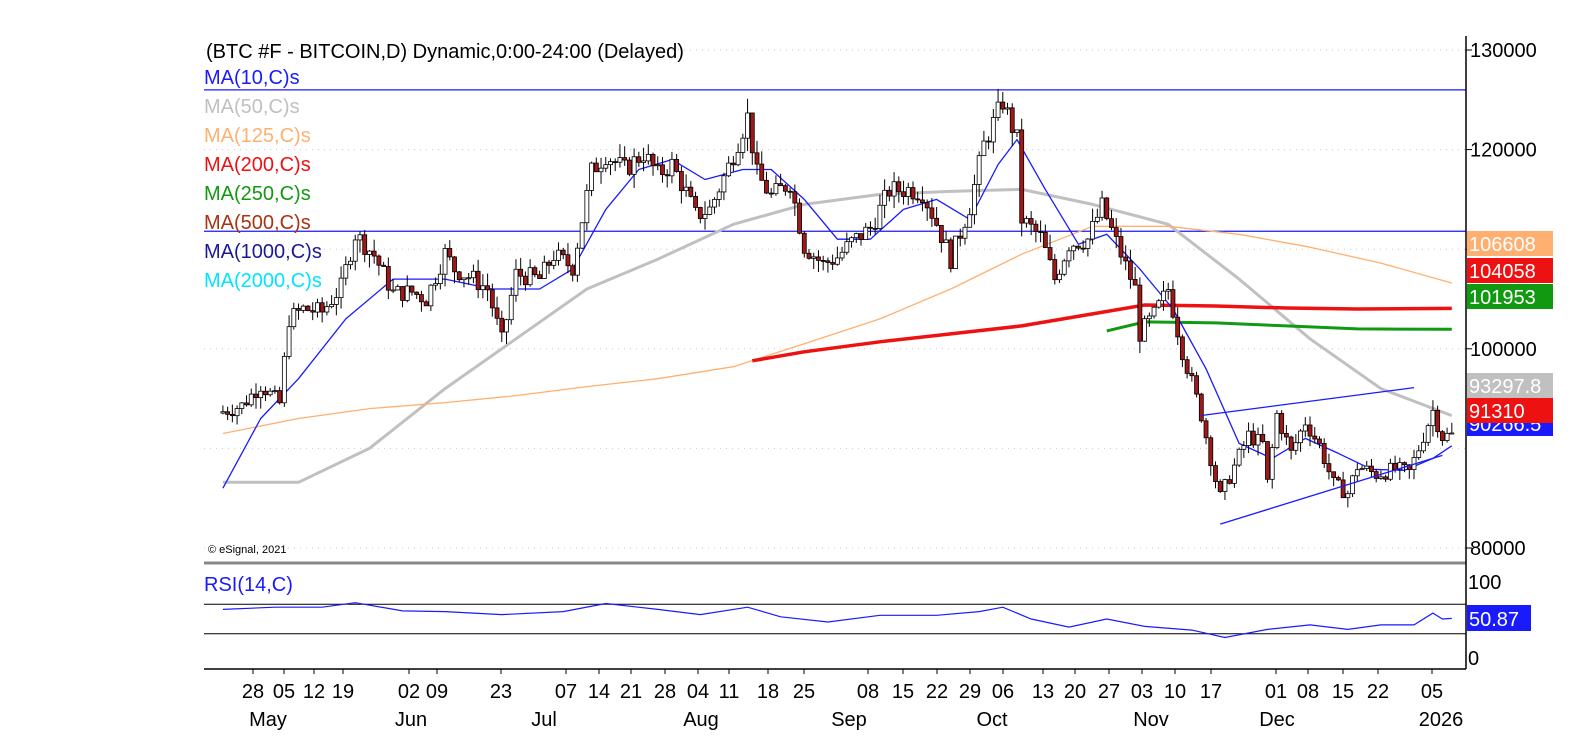  Describe the element at coordinates (1378, 692) in the screenshot. I see `x-day-label: 22` at that location.